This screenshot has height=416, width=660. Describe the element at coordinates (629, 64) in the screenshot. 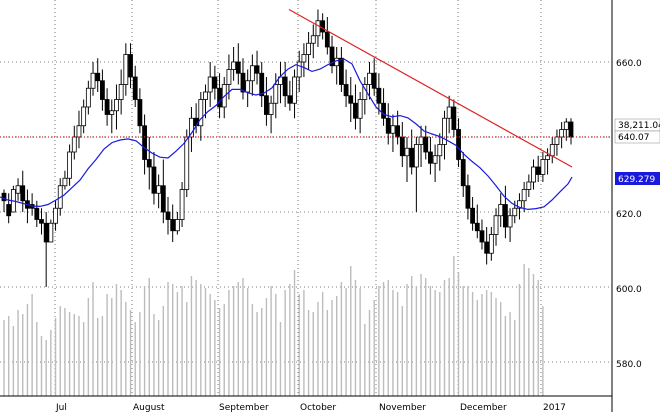

I see `y-tick-label: 660.0` at that location.